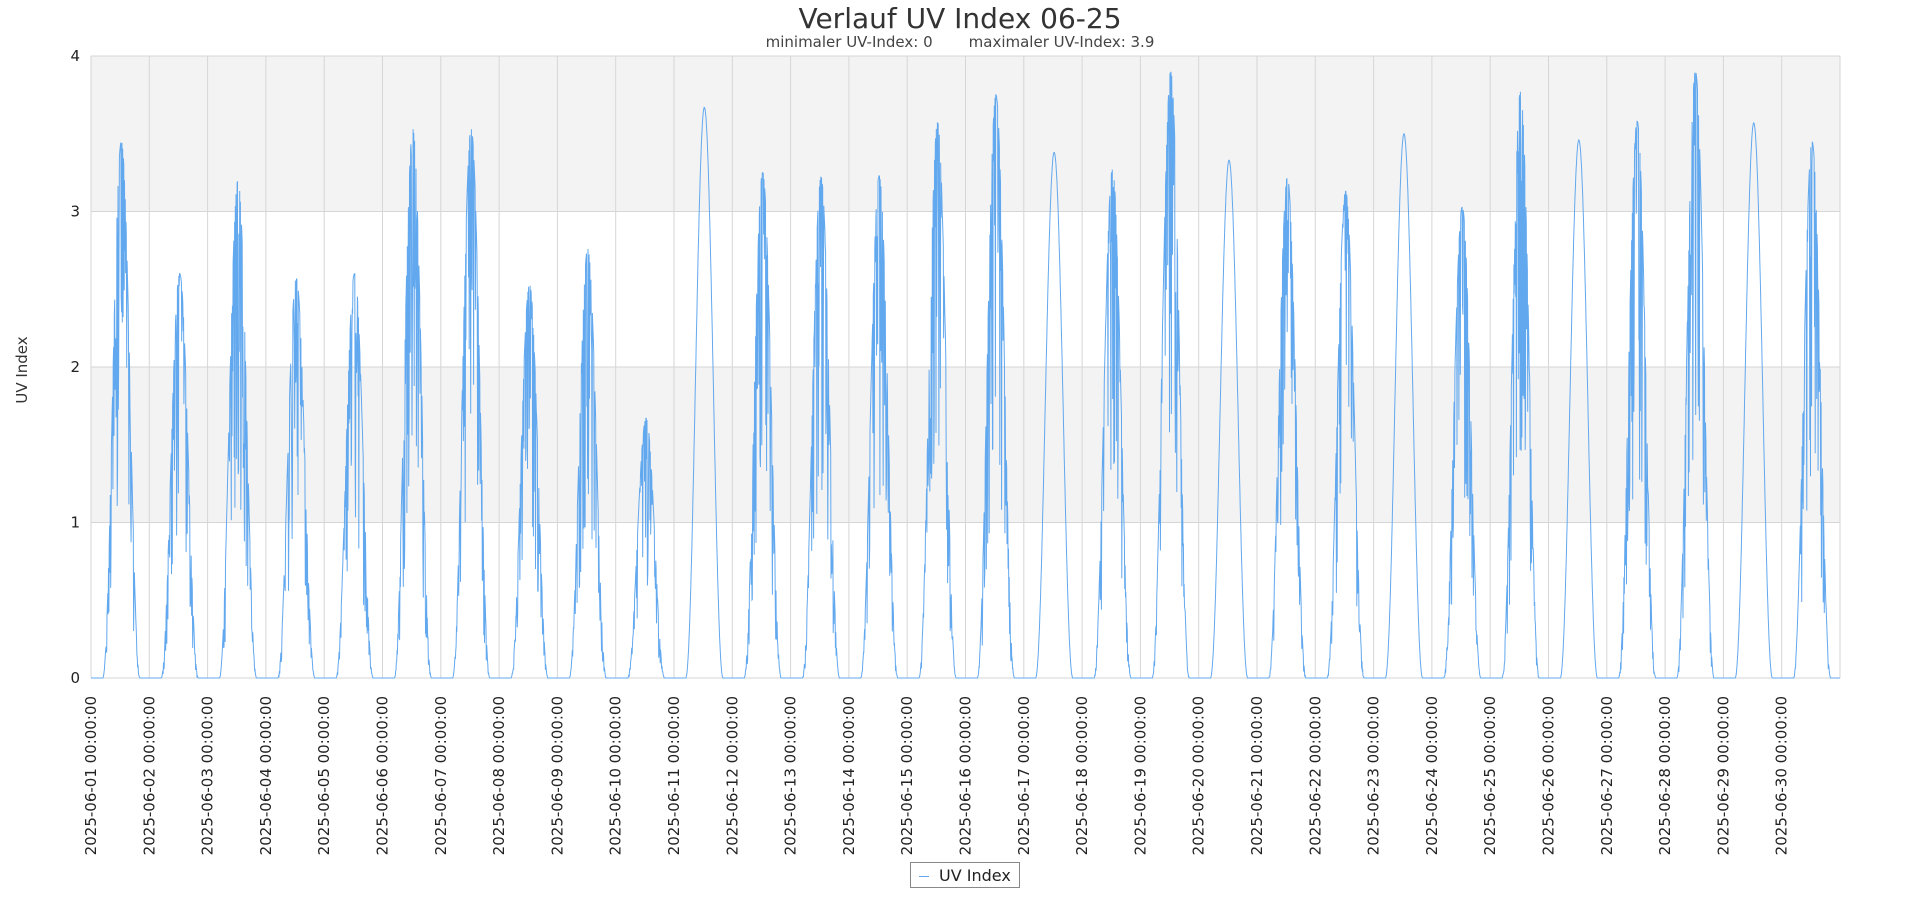 The width and height of the screenshot is (1920, 900). Describe the element at coordinates (1257, 775) in the screenshot. I see `x-tick-label: 2025-06-21 00:00:00` at that location.